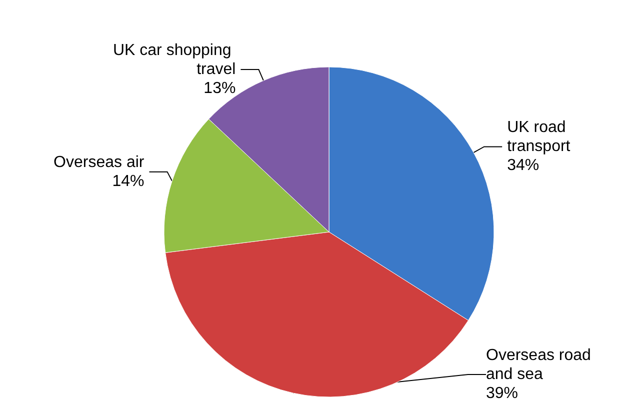  Describe the element at coordinates (539, 137) in the screenshot. I see `slice-label: UK road transport` at that location.